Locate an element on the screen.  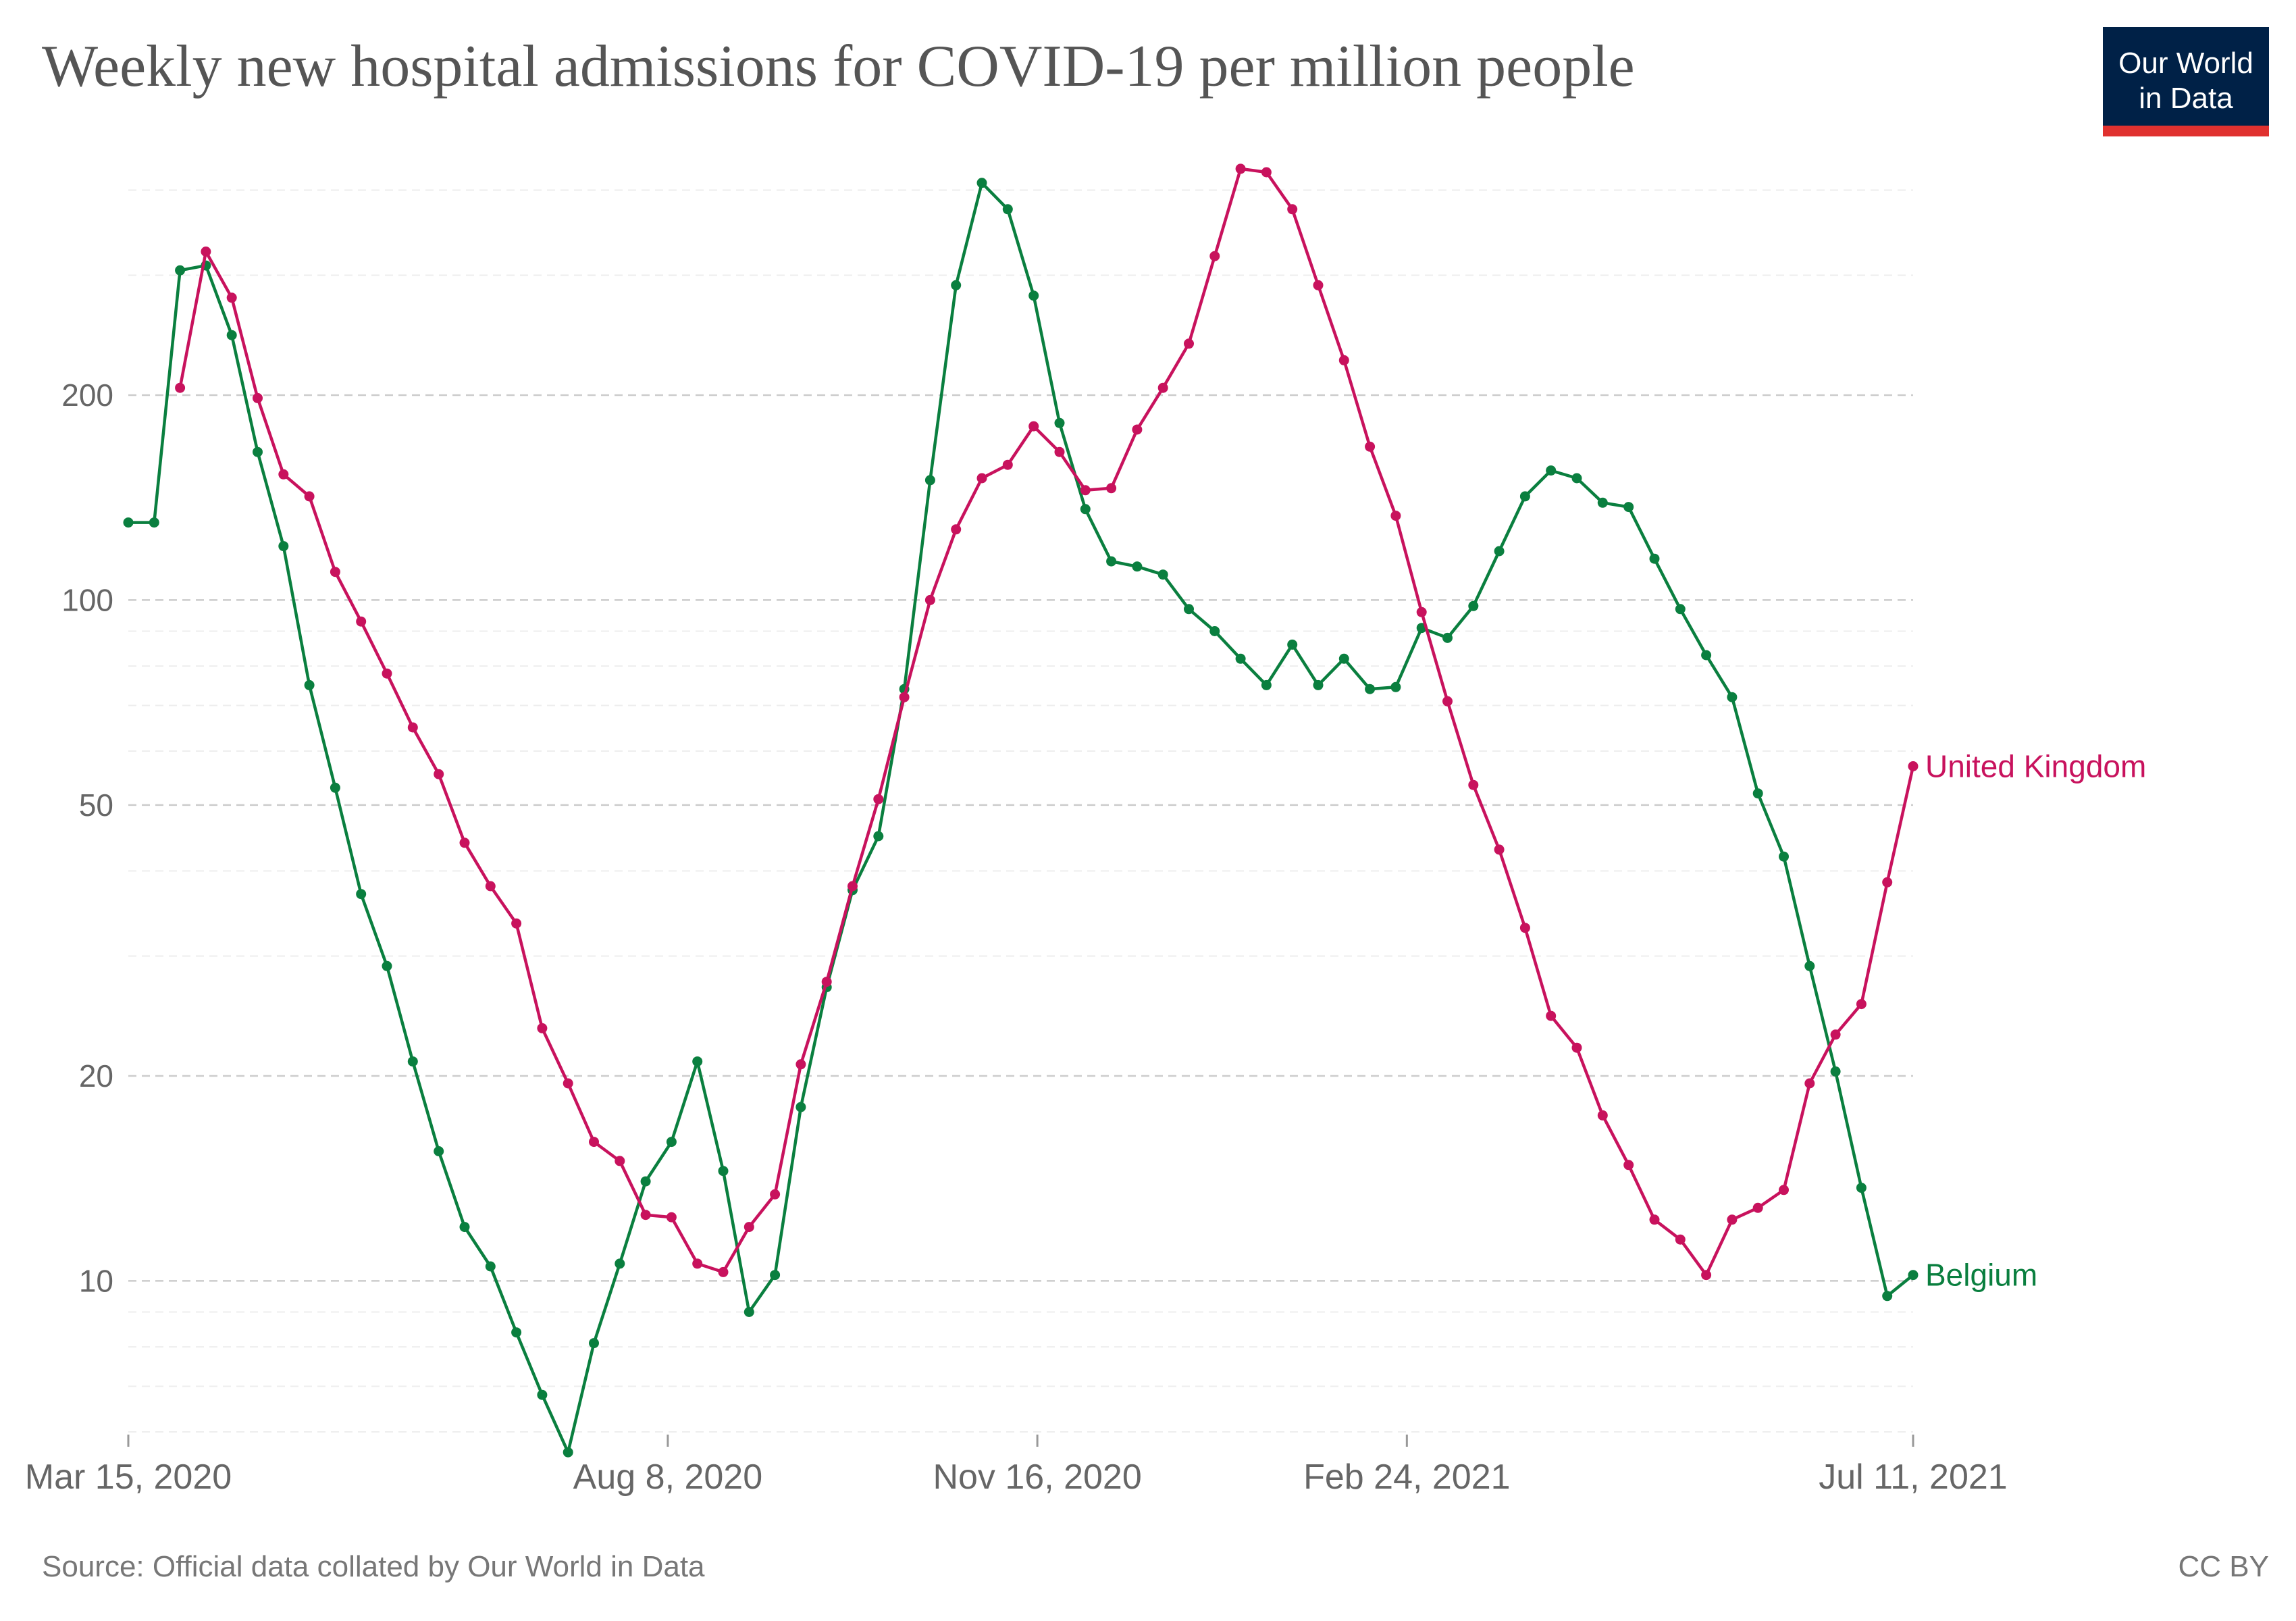
series-label-united-kingdom: United Kingdom is located at coordinates (2035, 765).